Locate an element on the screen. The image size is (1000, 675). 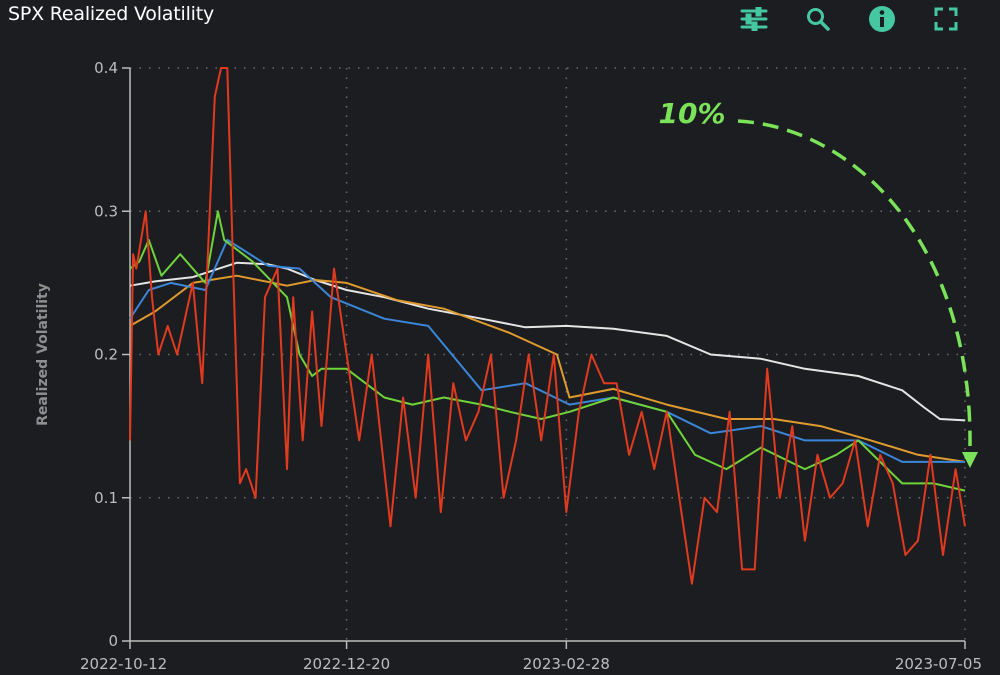
info-icon is located at coordinates (882, 19).